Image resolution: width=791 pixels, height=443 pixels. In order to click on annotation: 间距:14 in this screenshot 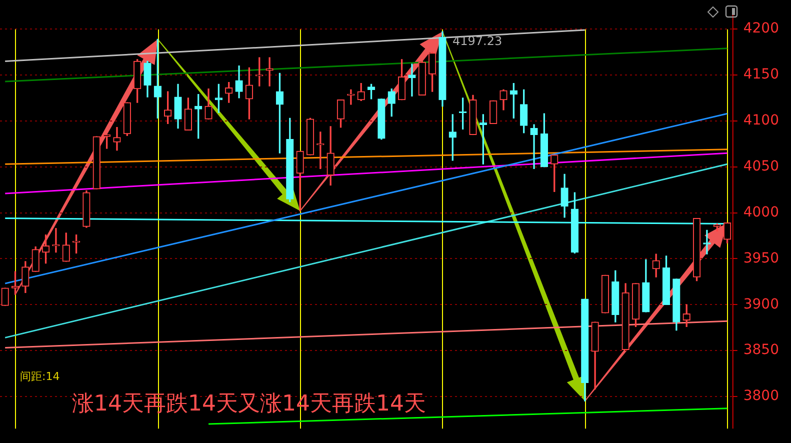, I will do `click(40, 376)`.